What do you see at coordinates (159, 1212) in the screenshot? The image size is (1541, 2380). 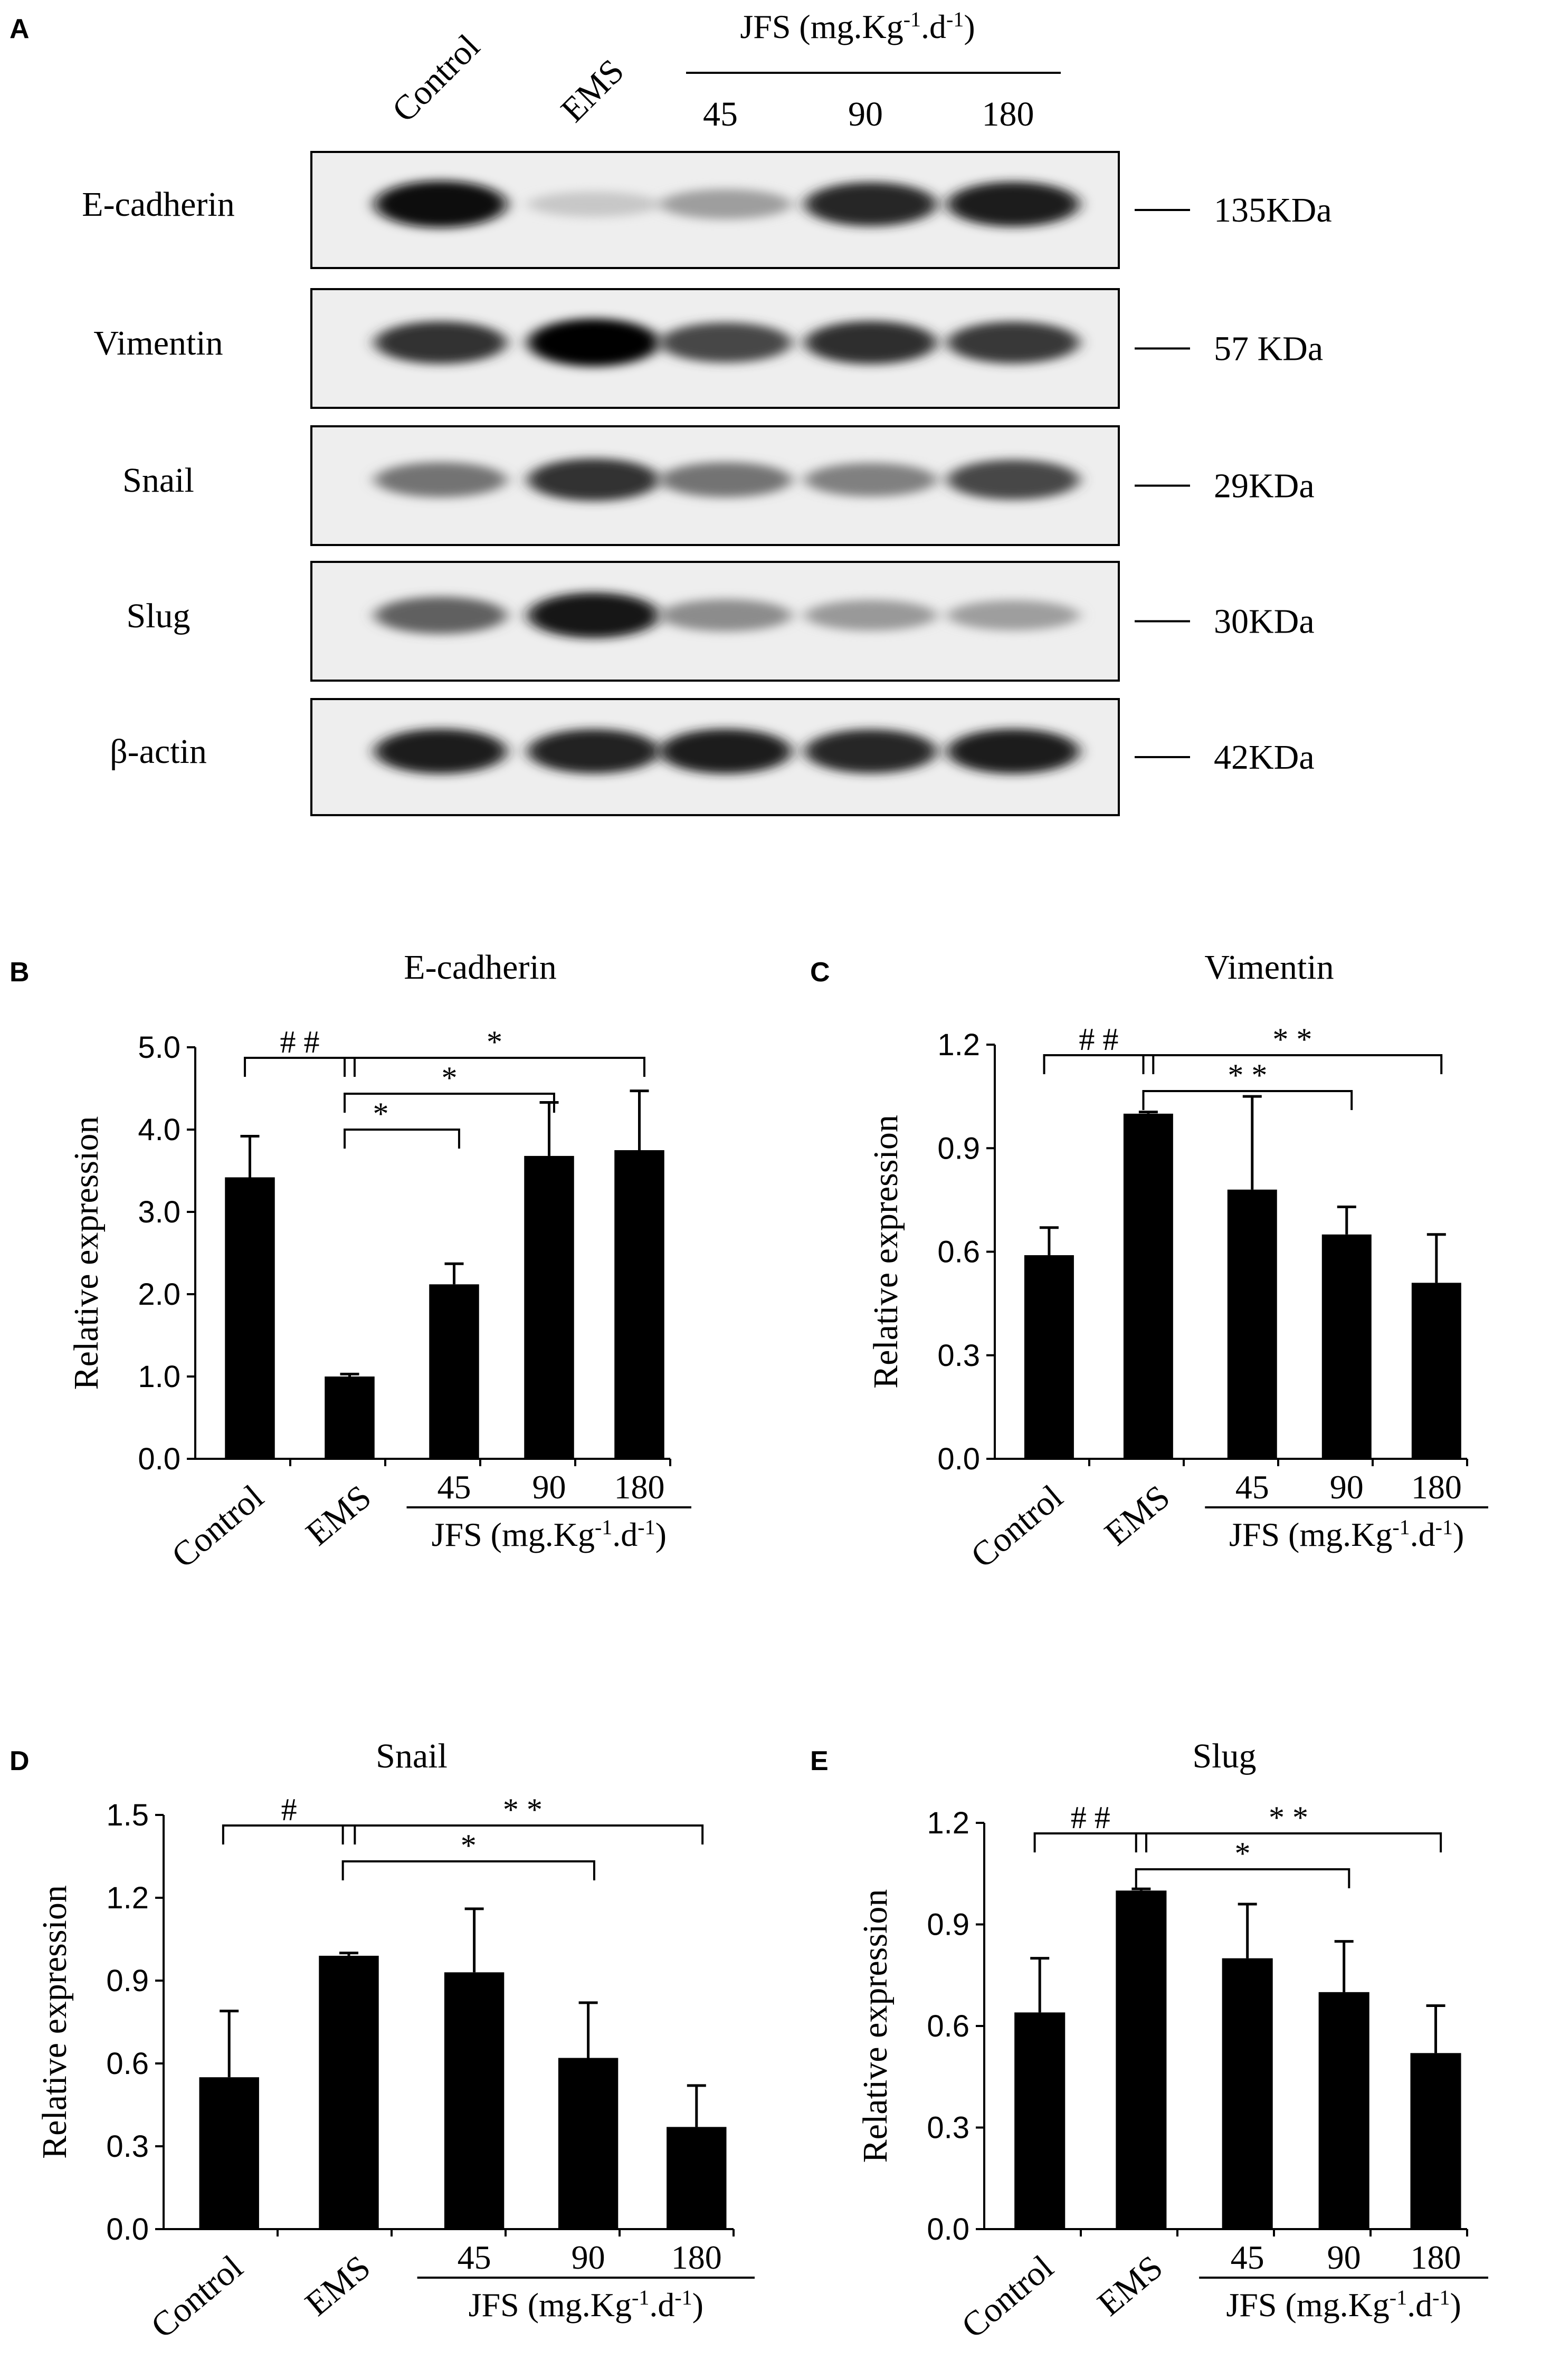 I see `y-tick-label: 3.0` at bounding box center [159, 1212].